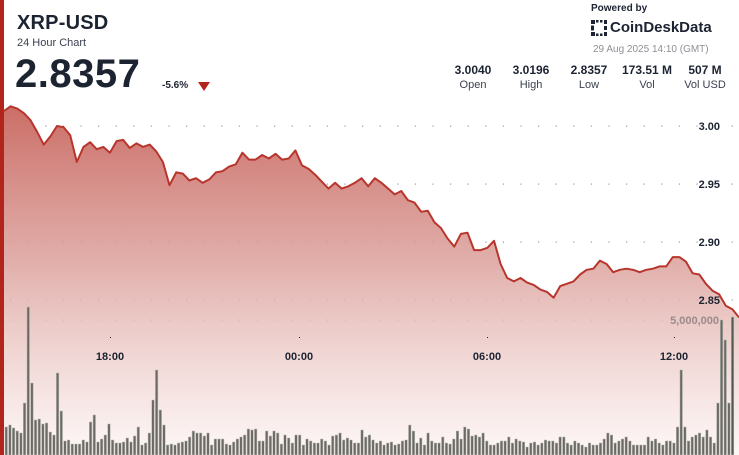 The image size is (739, 455). Describe the element at coordinates (694, 321) in the screenshot. I see `volume-scale-label: 5,000,000` at that location.